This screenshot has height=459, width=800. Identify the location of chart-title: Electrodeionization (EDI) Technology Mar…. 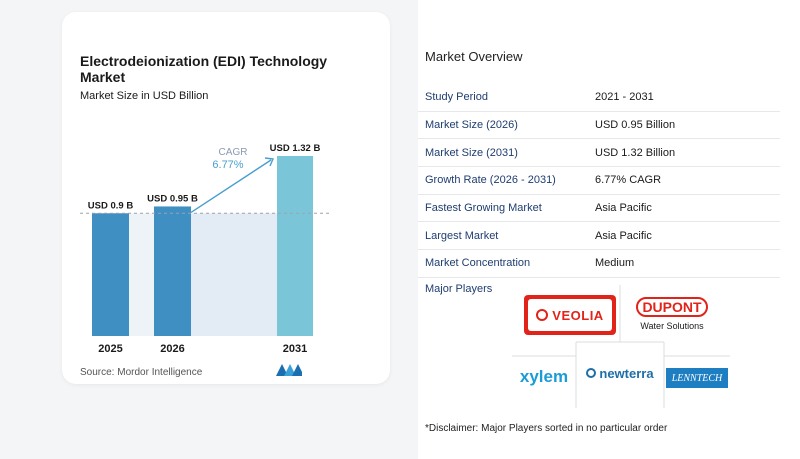
(204, 69).